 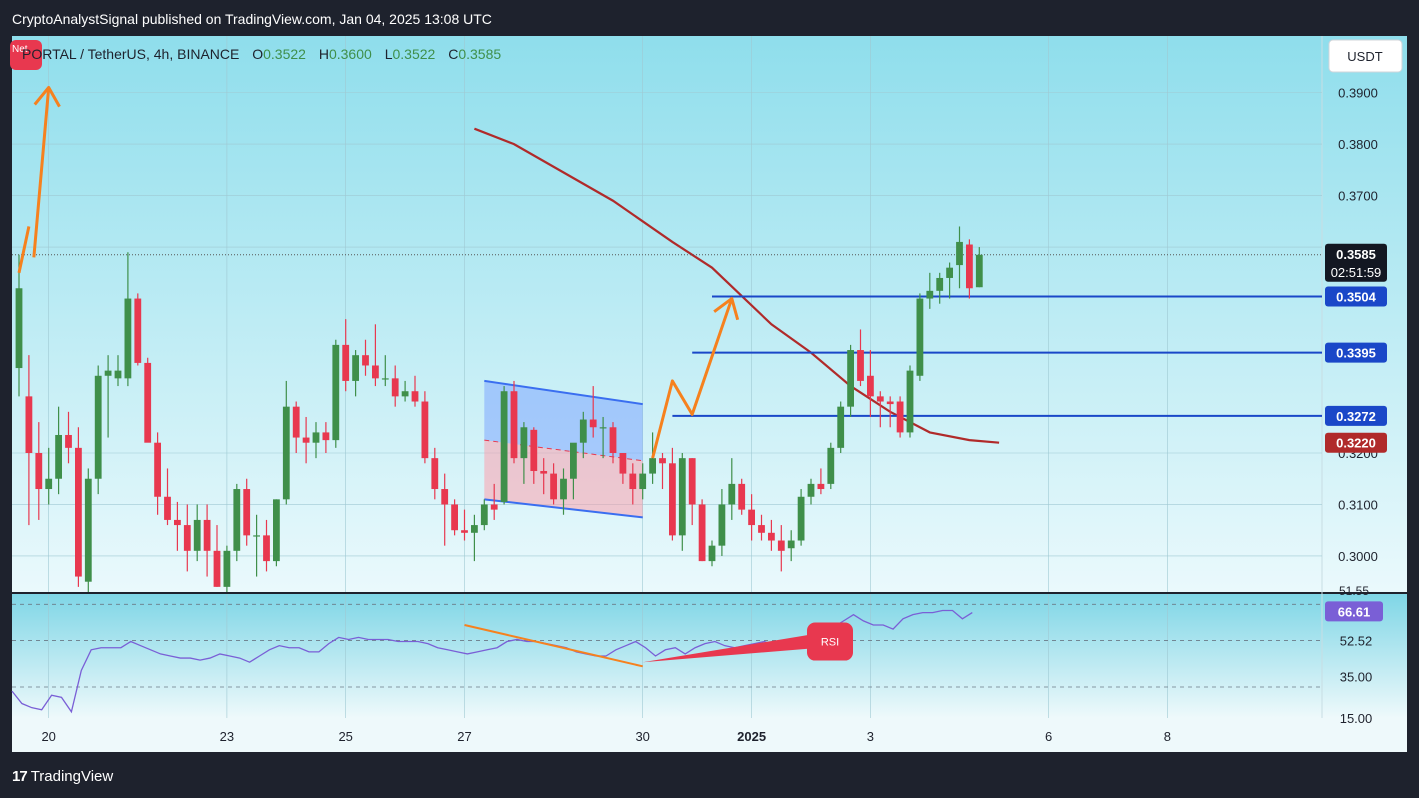 I want to click on time-tick-label: 3, so click(x=870, y=736).